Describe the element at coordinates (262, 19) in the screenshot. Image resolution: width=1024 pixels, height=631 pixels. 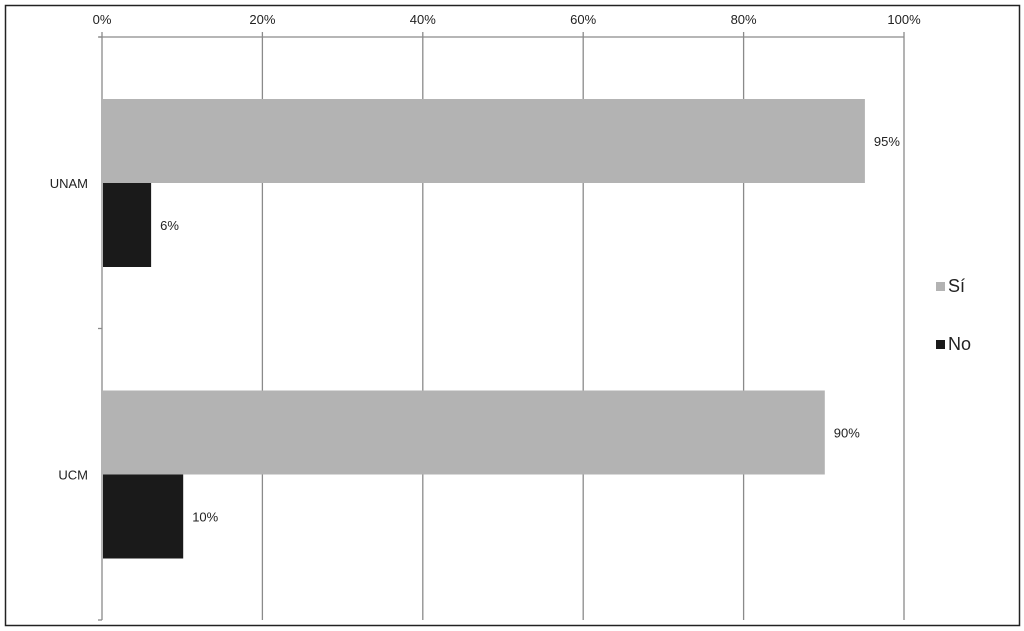
I see `x-tick-label: 20%` at that location.